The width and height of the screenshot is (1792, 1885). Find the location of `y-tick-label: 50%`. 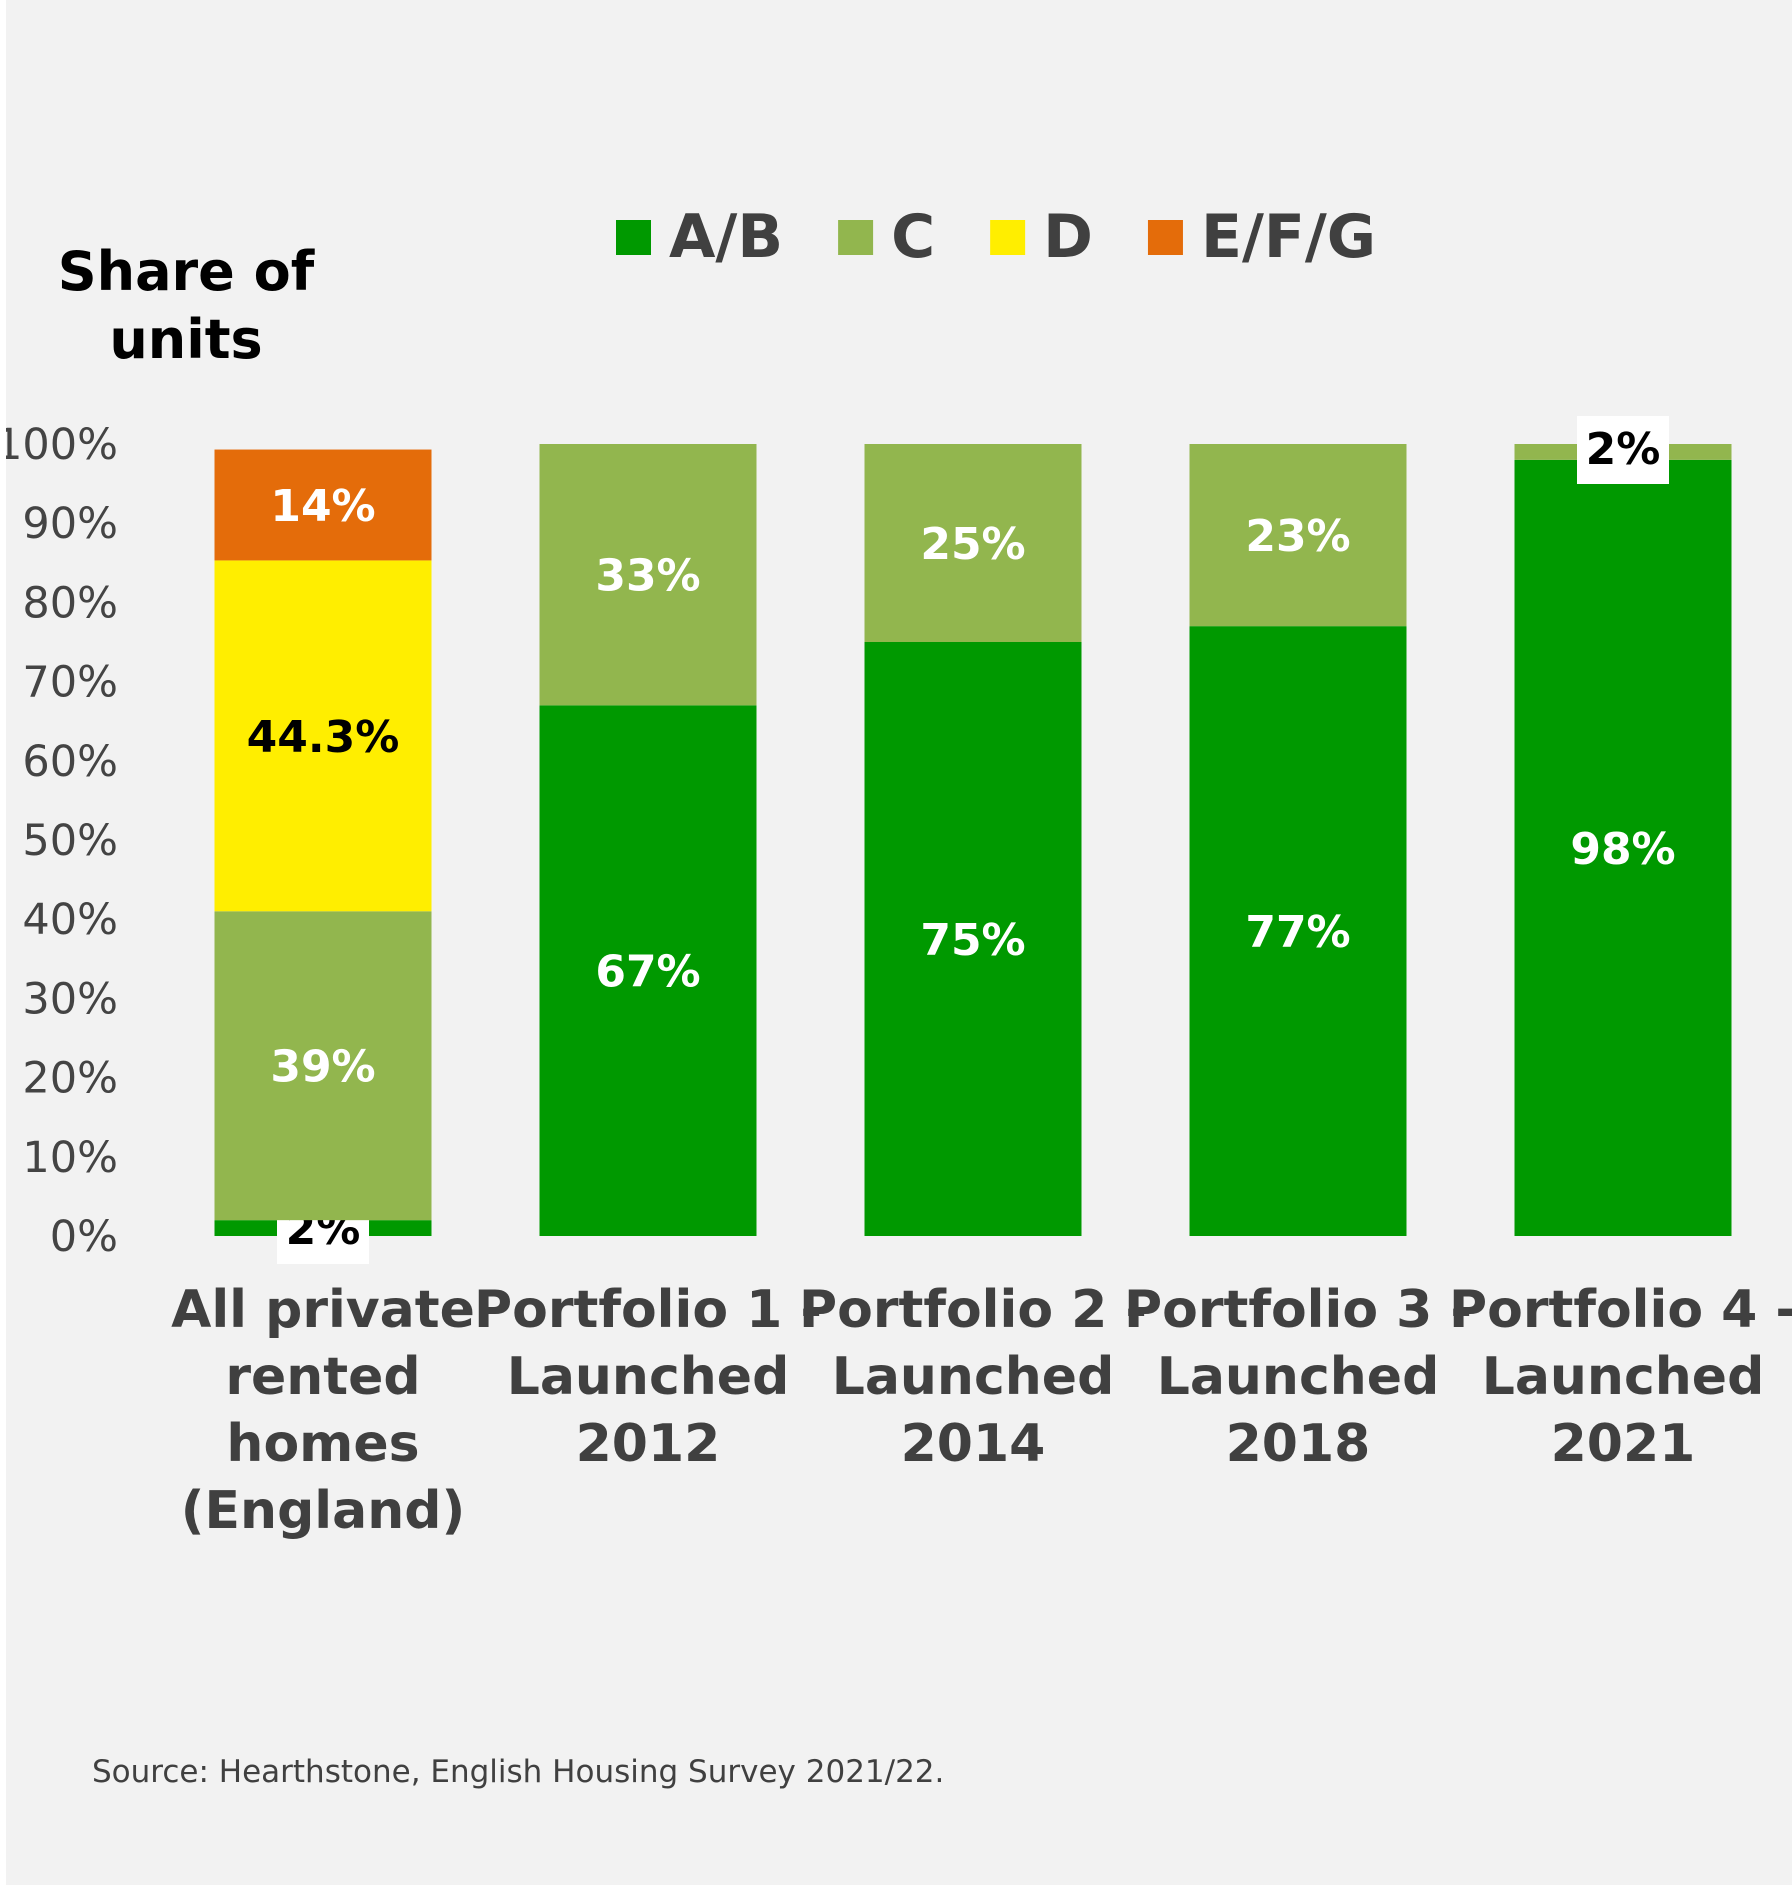

y-tick-label: 50% is located at coordinates (70, 841).